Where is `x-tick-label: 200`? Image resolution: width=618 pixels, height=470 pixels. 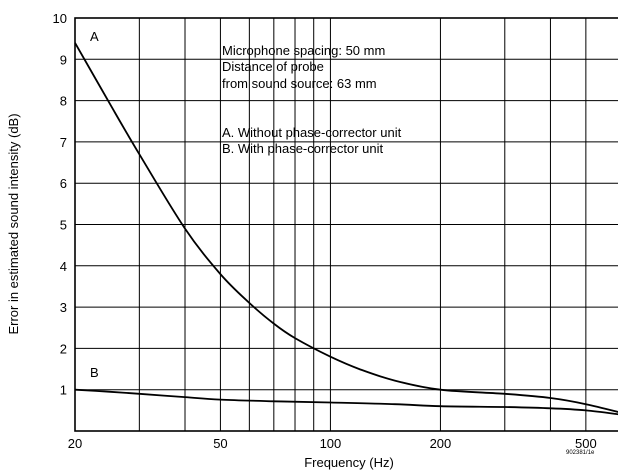 x-tick-label: 200 is located at coordinates (441, 443).